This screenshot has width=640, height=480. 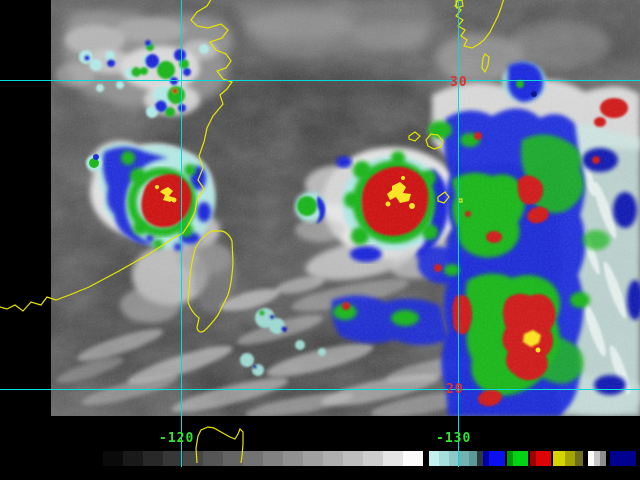 What do you see at coordinates (479, 24) in the screenshot?
I see `kyushu-coastline` at bounding box center [479, 24].